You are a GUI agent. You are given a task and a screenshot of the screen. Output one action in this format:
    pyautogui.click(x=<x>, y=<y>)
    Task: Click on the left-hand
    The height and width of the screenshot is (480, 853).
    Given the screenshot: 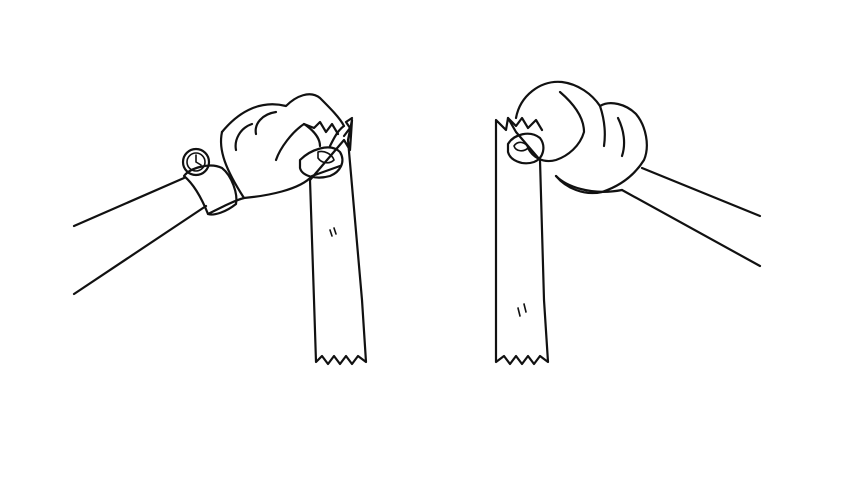 What is the action you would take?
    pyautogui.click(x=276, y=154)
    